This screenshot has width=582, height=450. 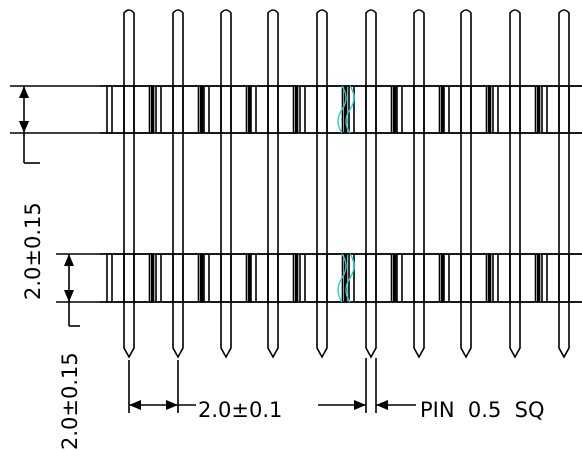 What do you see at coordinates (33, 251) in the screenshot?
I see `row-height-label: 2.0±0.15` at bounding box center [33, 251].